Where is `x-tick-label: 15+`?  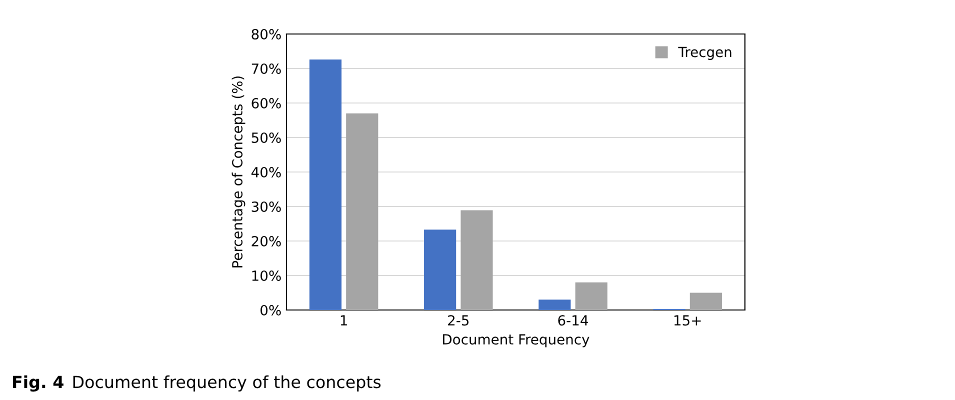 x-tick-label: 15+ is located at coordinates (687, 320).